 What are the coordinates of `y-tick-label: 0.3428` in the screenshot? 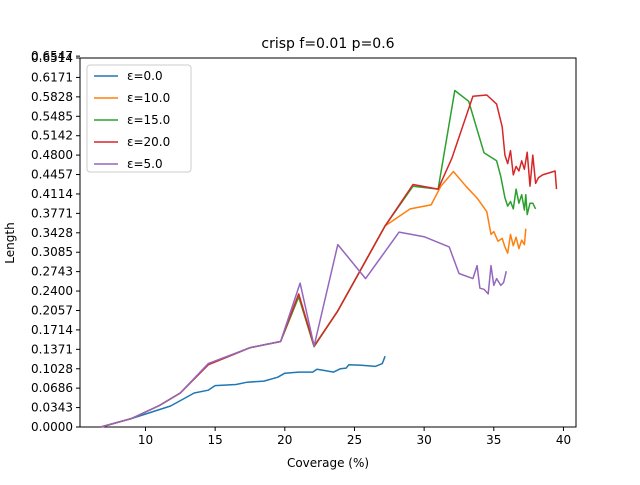 It's located at (52, 233).